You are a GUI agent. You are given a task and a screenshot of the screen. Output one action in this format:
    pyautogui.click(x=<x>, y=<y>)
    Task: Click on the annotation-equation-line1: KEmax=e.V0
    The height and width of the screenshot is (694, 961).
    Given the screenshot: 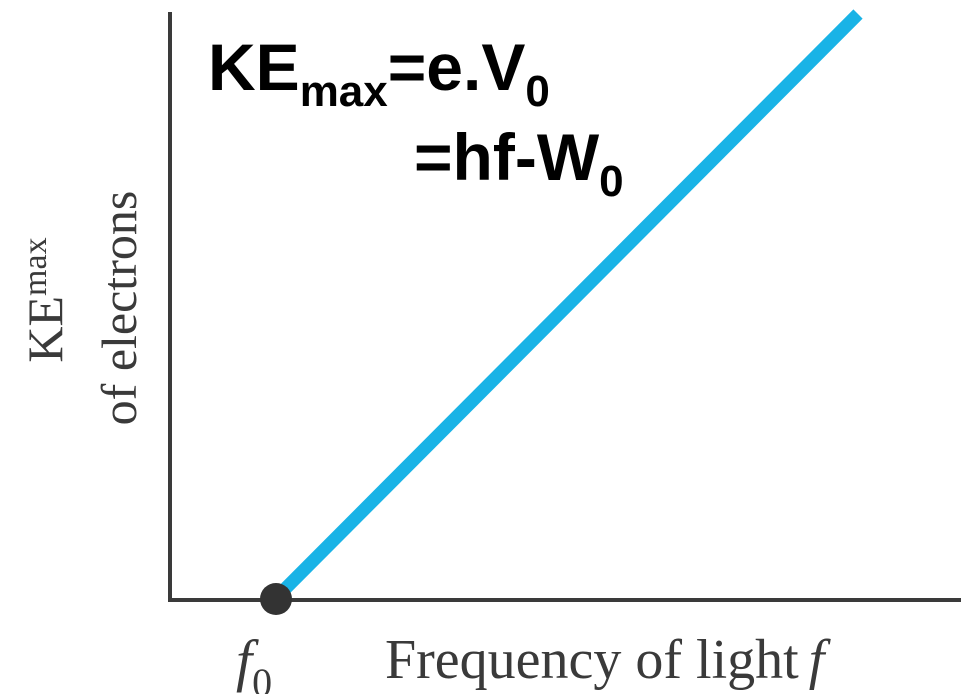 What is the action you would take?
    pyautogui.click(x=379, y=73)
    